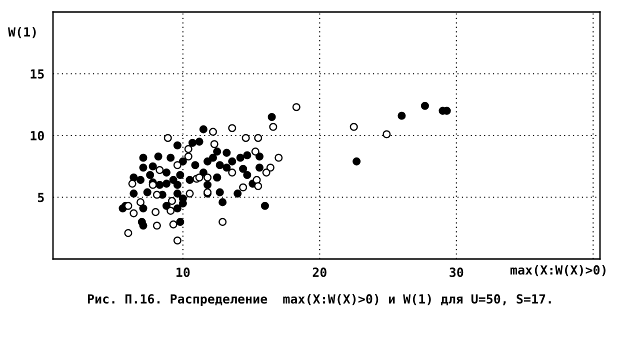  Describe the element at coordinates (558, 270) in the screenshot. I see `x-axis-title: max(X:W(X)>0)` at that location.